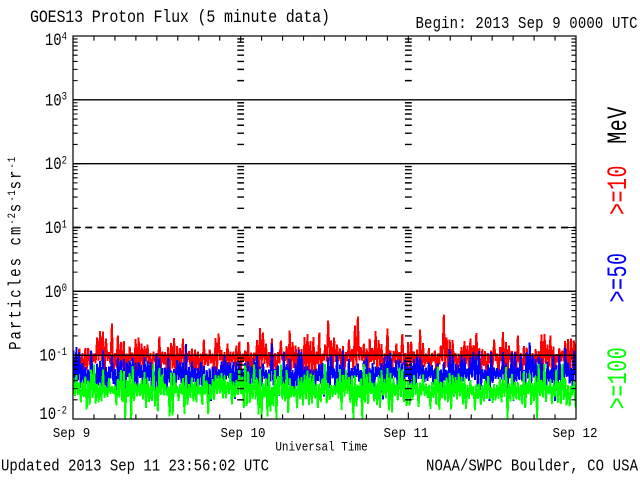  I want to click on svg-text: 10⁰, so click(56, 292).